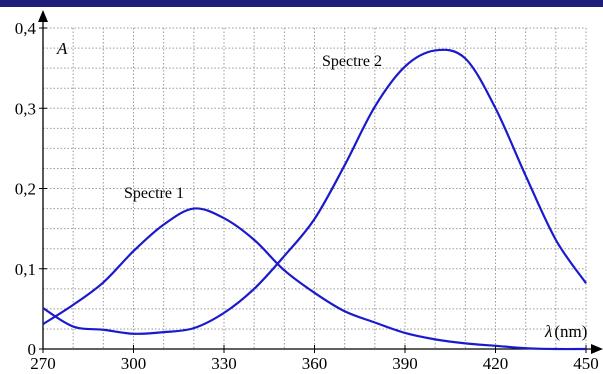 This screenshot has width=603, height=374. What do you see at coordinates (496, 363) in the screenshot?
I see `x-tick-label: 420` at bounding box center [496, 363].